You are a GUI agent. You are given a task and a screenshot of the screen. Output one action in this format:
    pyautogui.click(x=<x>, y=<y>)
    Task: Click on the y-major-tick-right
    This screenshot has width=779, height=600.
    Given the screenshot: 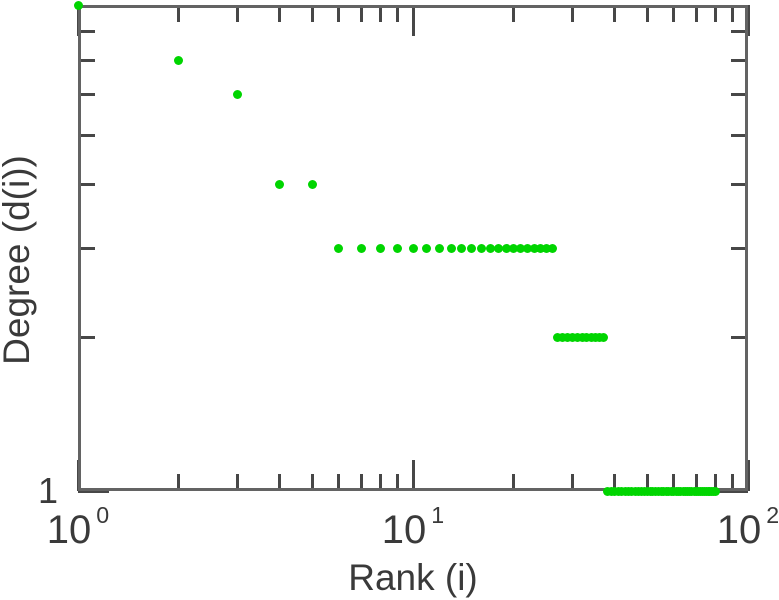 What is the action you would take?
    pyautogui.click(x=732, y=491)
    